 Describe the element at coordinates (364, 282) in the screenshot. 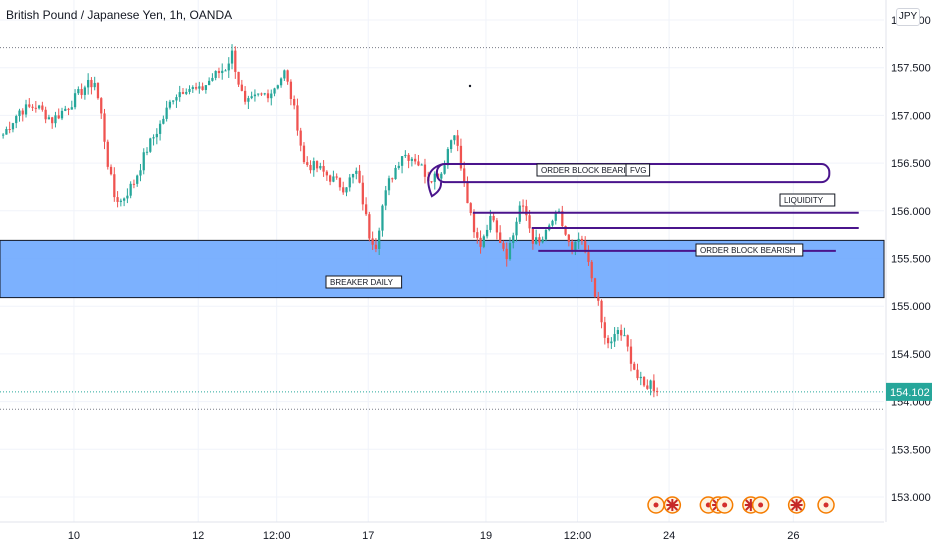

I see `breaker-daily-label-box` at that location.